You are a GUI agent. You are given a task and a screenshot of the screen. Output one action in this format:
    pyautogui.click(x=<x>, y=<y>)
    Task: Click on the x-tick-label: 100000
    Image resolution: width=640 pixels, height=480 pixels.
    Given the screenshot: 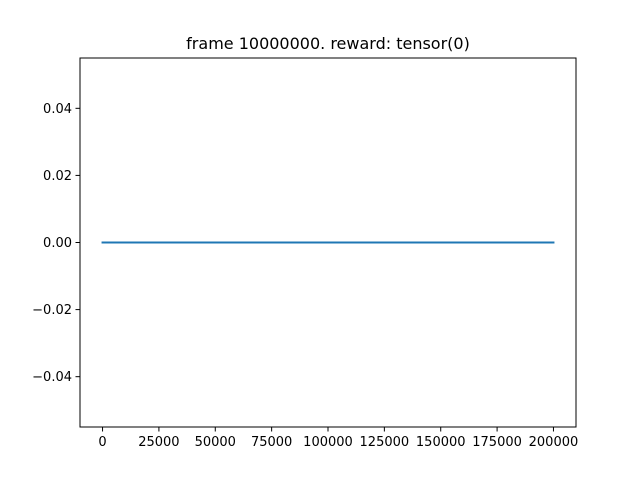 What is the action you would take?
    pyautogui.click(x=328, y=442)
    